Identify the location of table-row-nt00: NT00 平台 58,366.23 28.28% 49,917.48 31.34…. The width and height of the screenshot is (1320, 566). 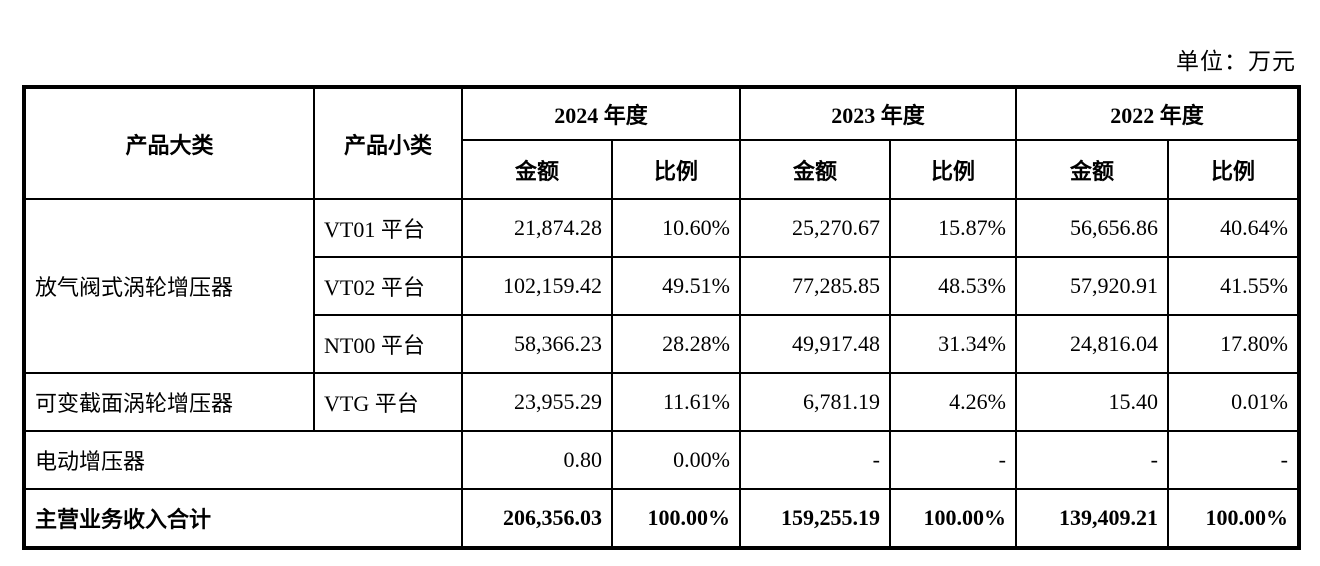
(662, 344).